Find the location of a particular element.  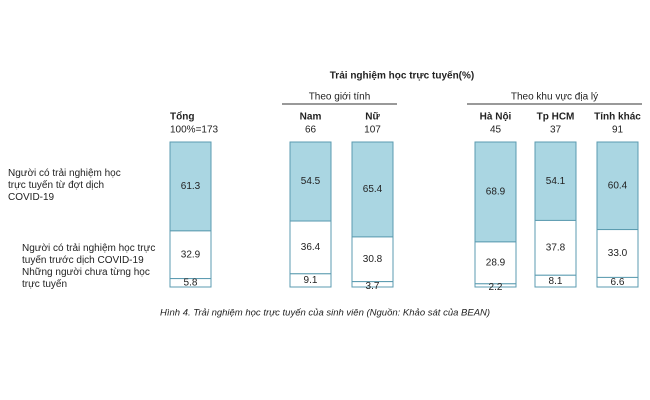

sample-size: 45 is located at coordinates (496, 130).